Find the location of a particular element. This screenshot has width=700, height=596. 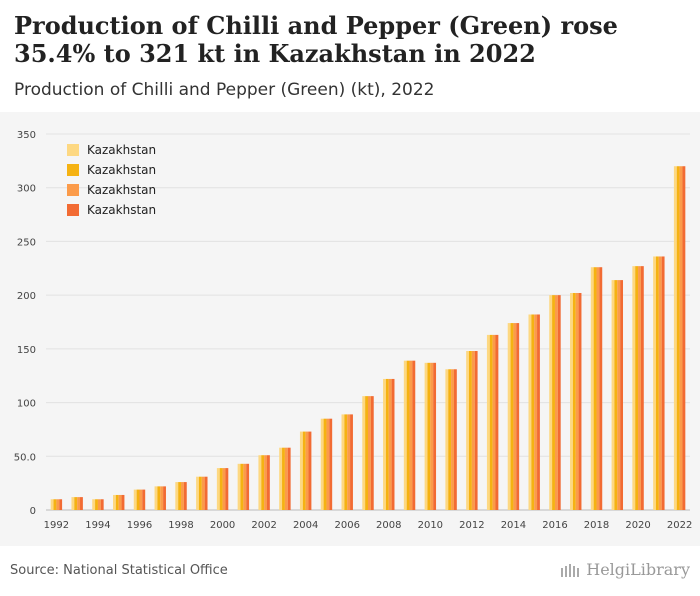

library-icon is located at coordinates (570, 570).